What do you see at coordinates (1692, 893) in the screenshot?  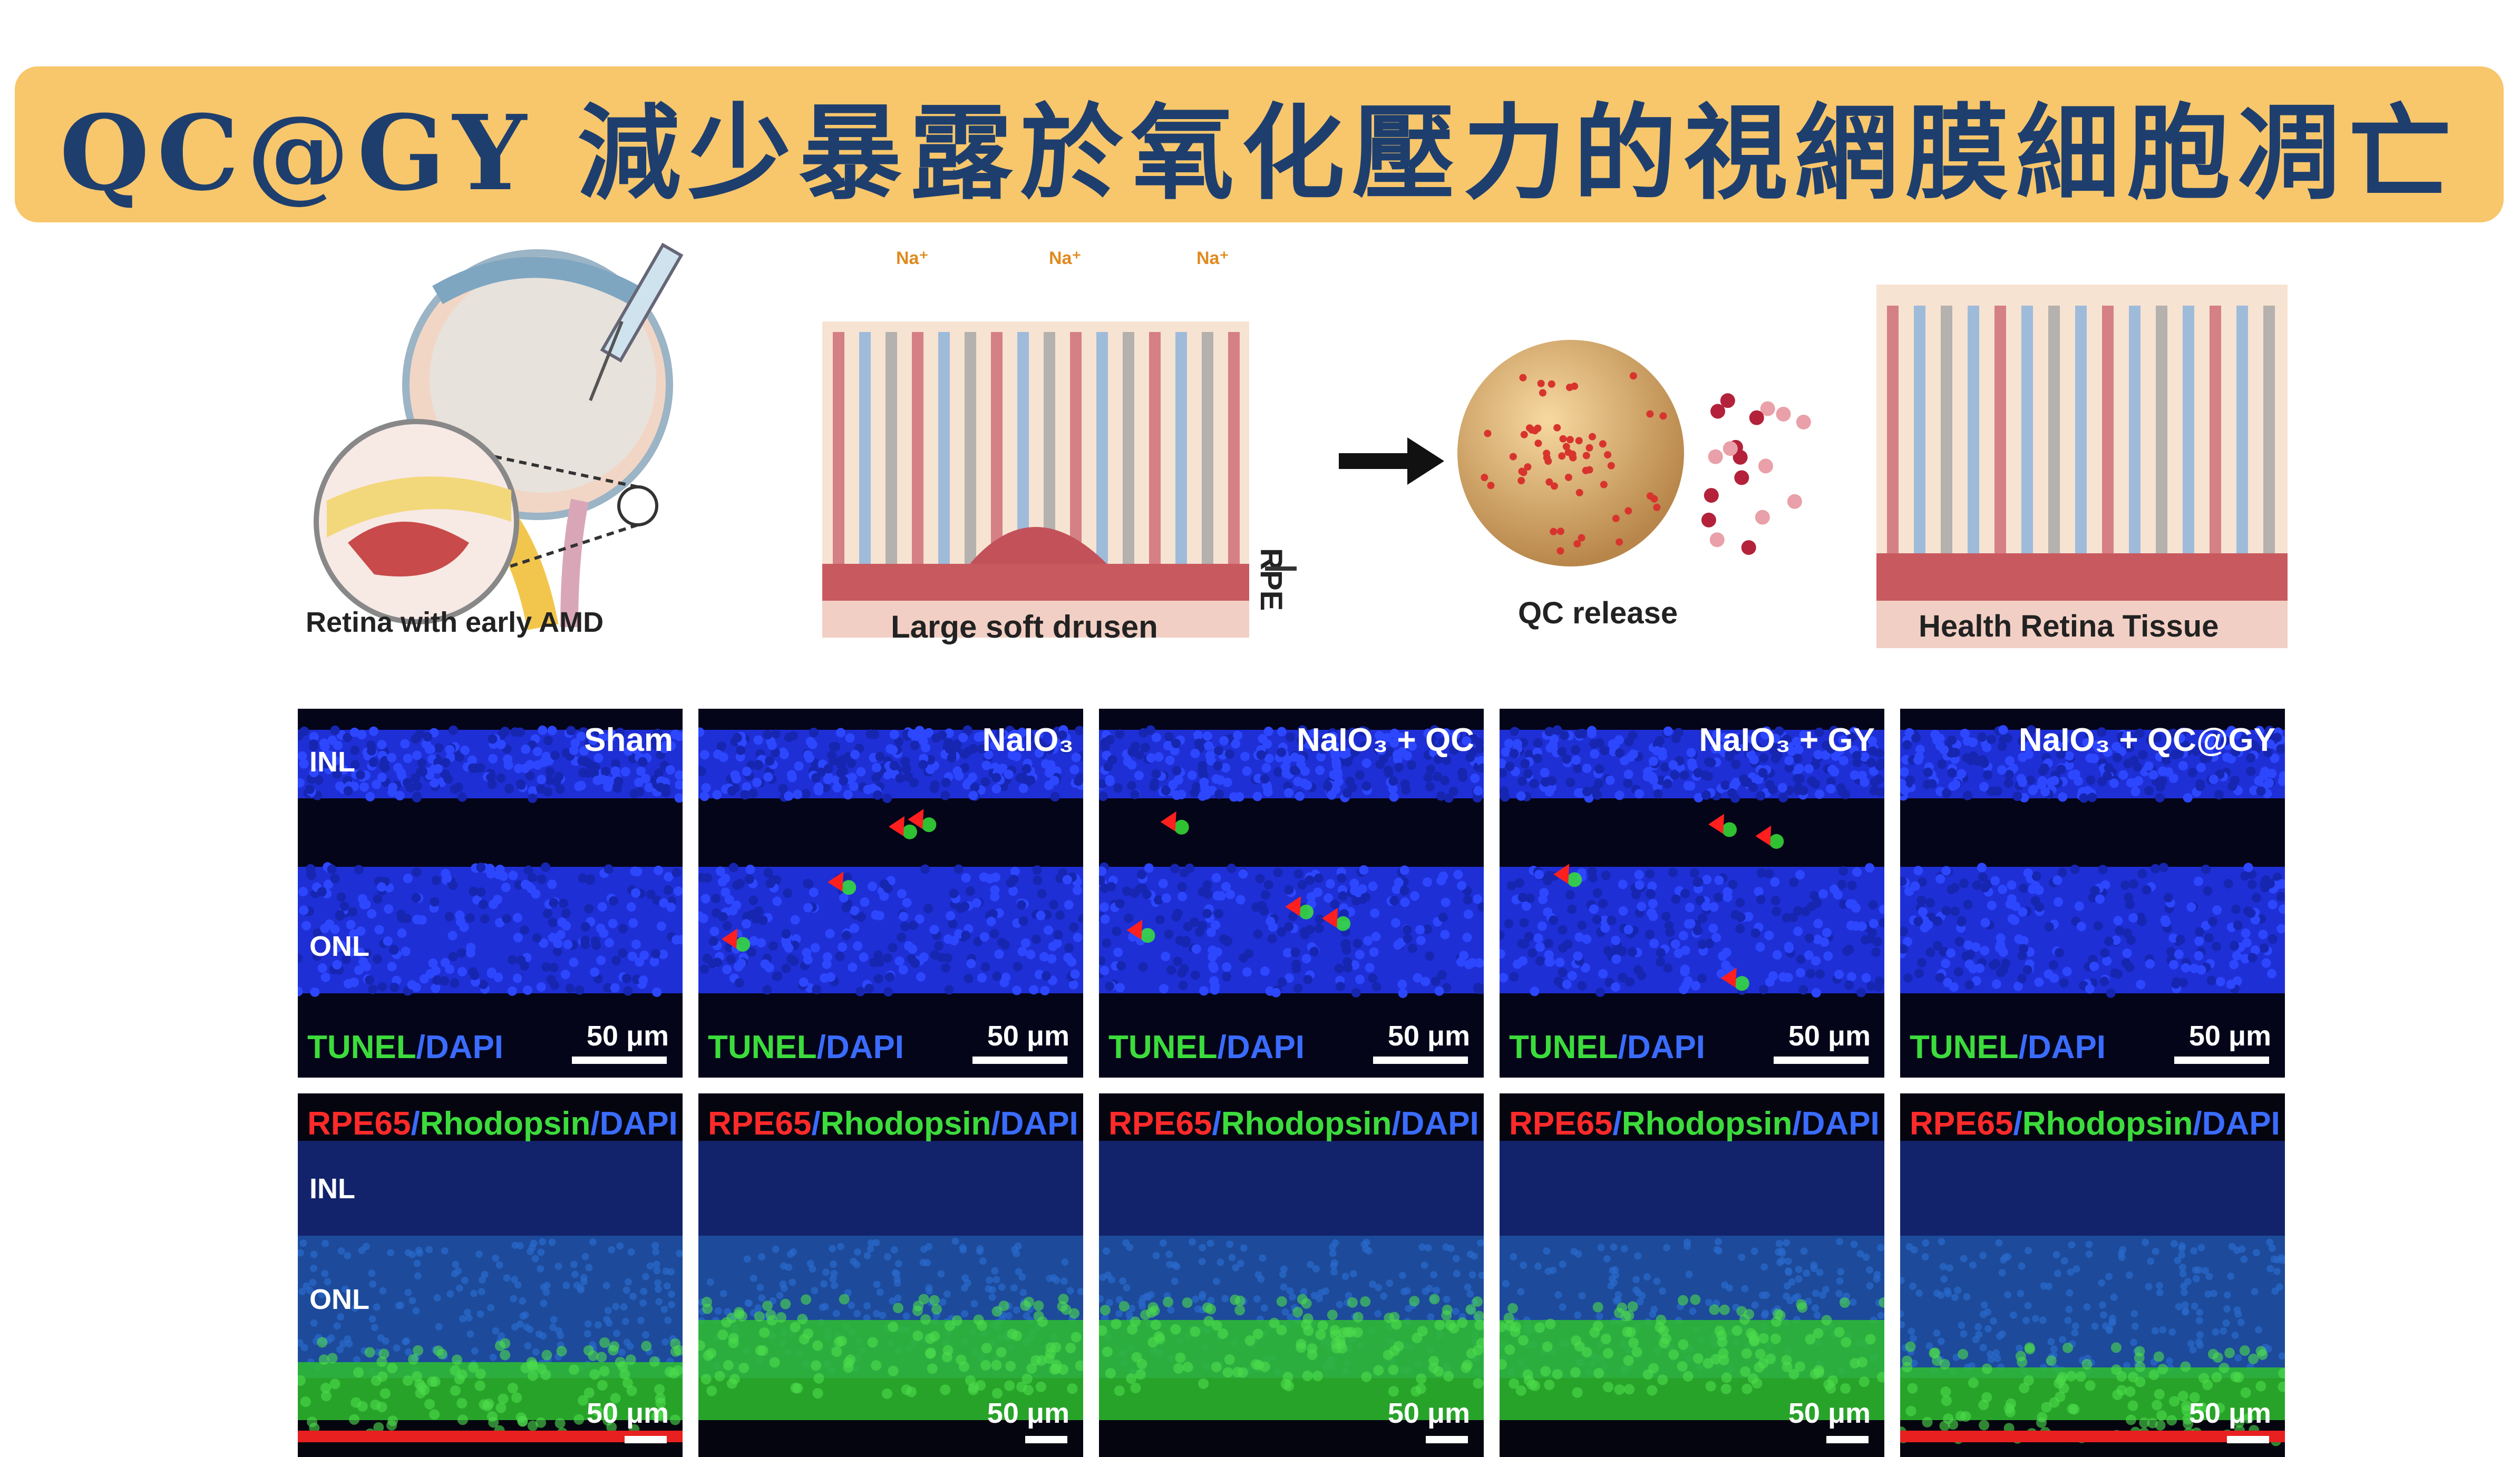 I see `tunel-panel: NaIO₃ + GY TUNEL/DAPI 50 μm` at bounding box center [1692, 893].